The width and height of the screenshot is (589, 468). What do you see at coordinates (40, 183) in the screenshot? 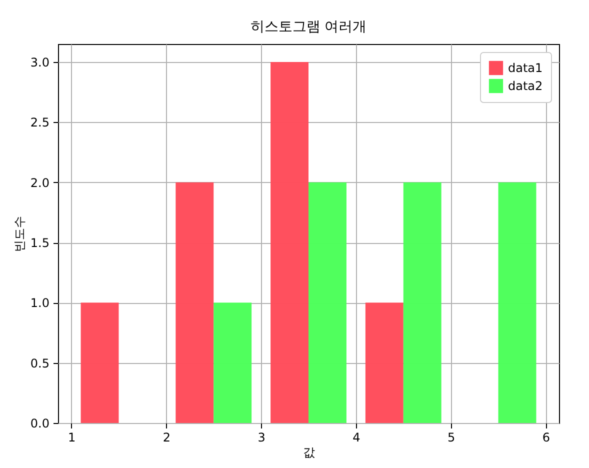
I see `y-tick-label: 2.0` at bounding box center [40, 183].